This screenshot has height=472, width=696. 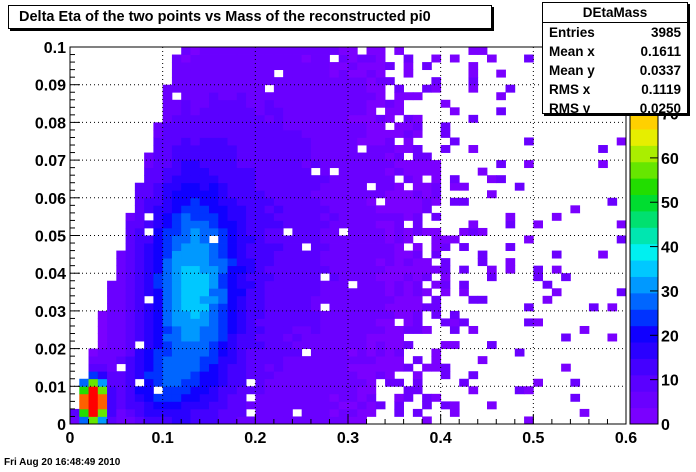 What do you see at coordinates (50, 123) in the screenshot?
I see `y-tick-label: 0.08` at bounding box center [50, 123].